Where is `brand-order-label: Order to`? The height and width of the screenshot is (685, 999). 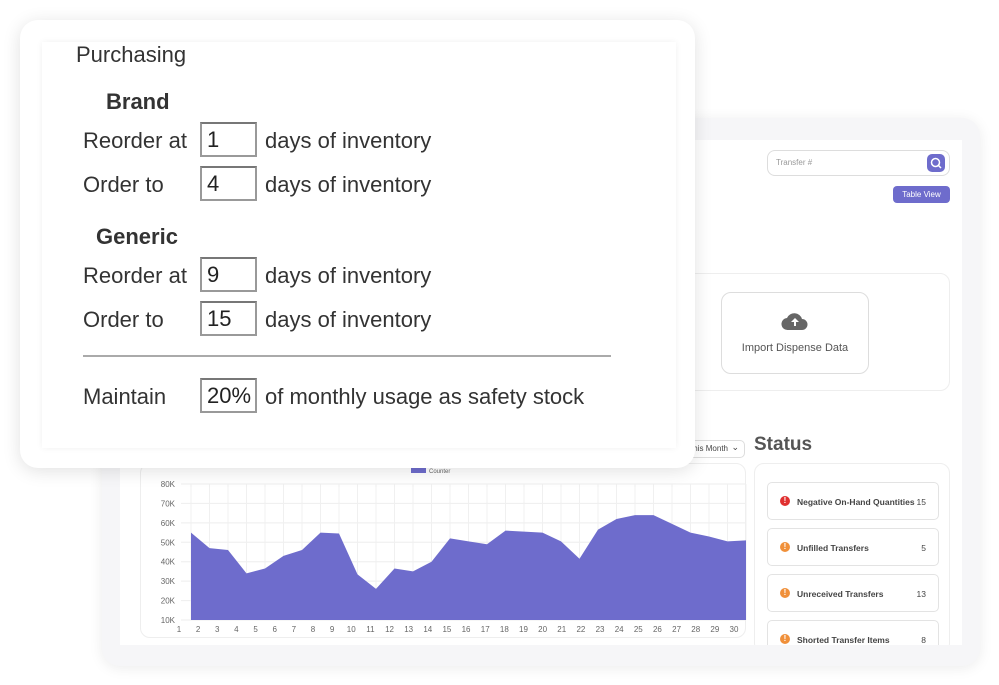
brand-order-label: Order to is located at coordinates (123, 184).